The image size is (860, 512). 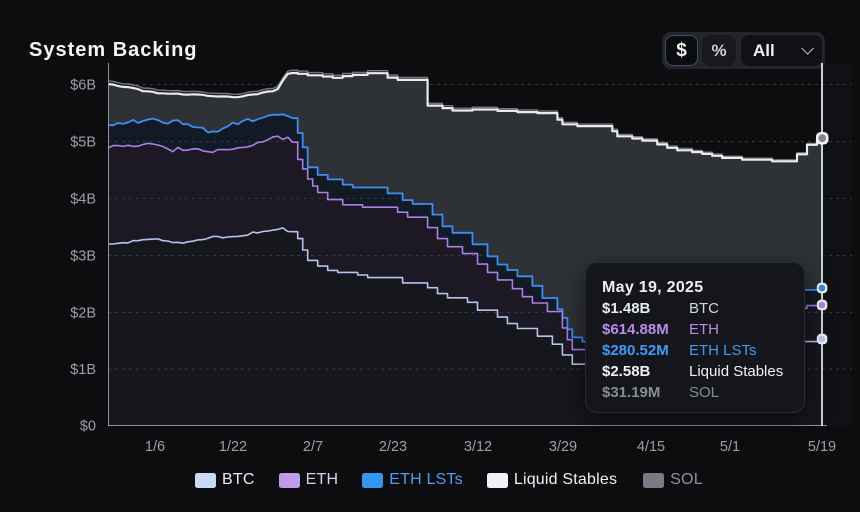 What do you see at coordinates (651, 447) in the screenshot?
I see `svg-text: 4/15` at bounding box center [651, 447].